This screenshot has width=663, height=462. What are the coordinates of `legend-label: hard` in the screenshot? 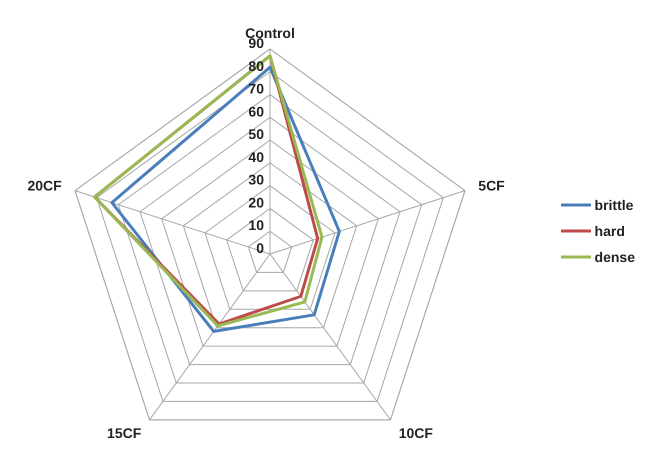 It's located at (610, 231).